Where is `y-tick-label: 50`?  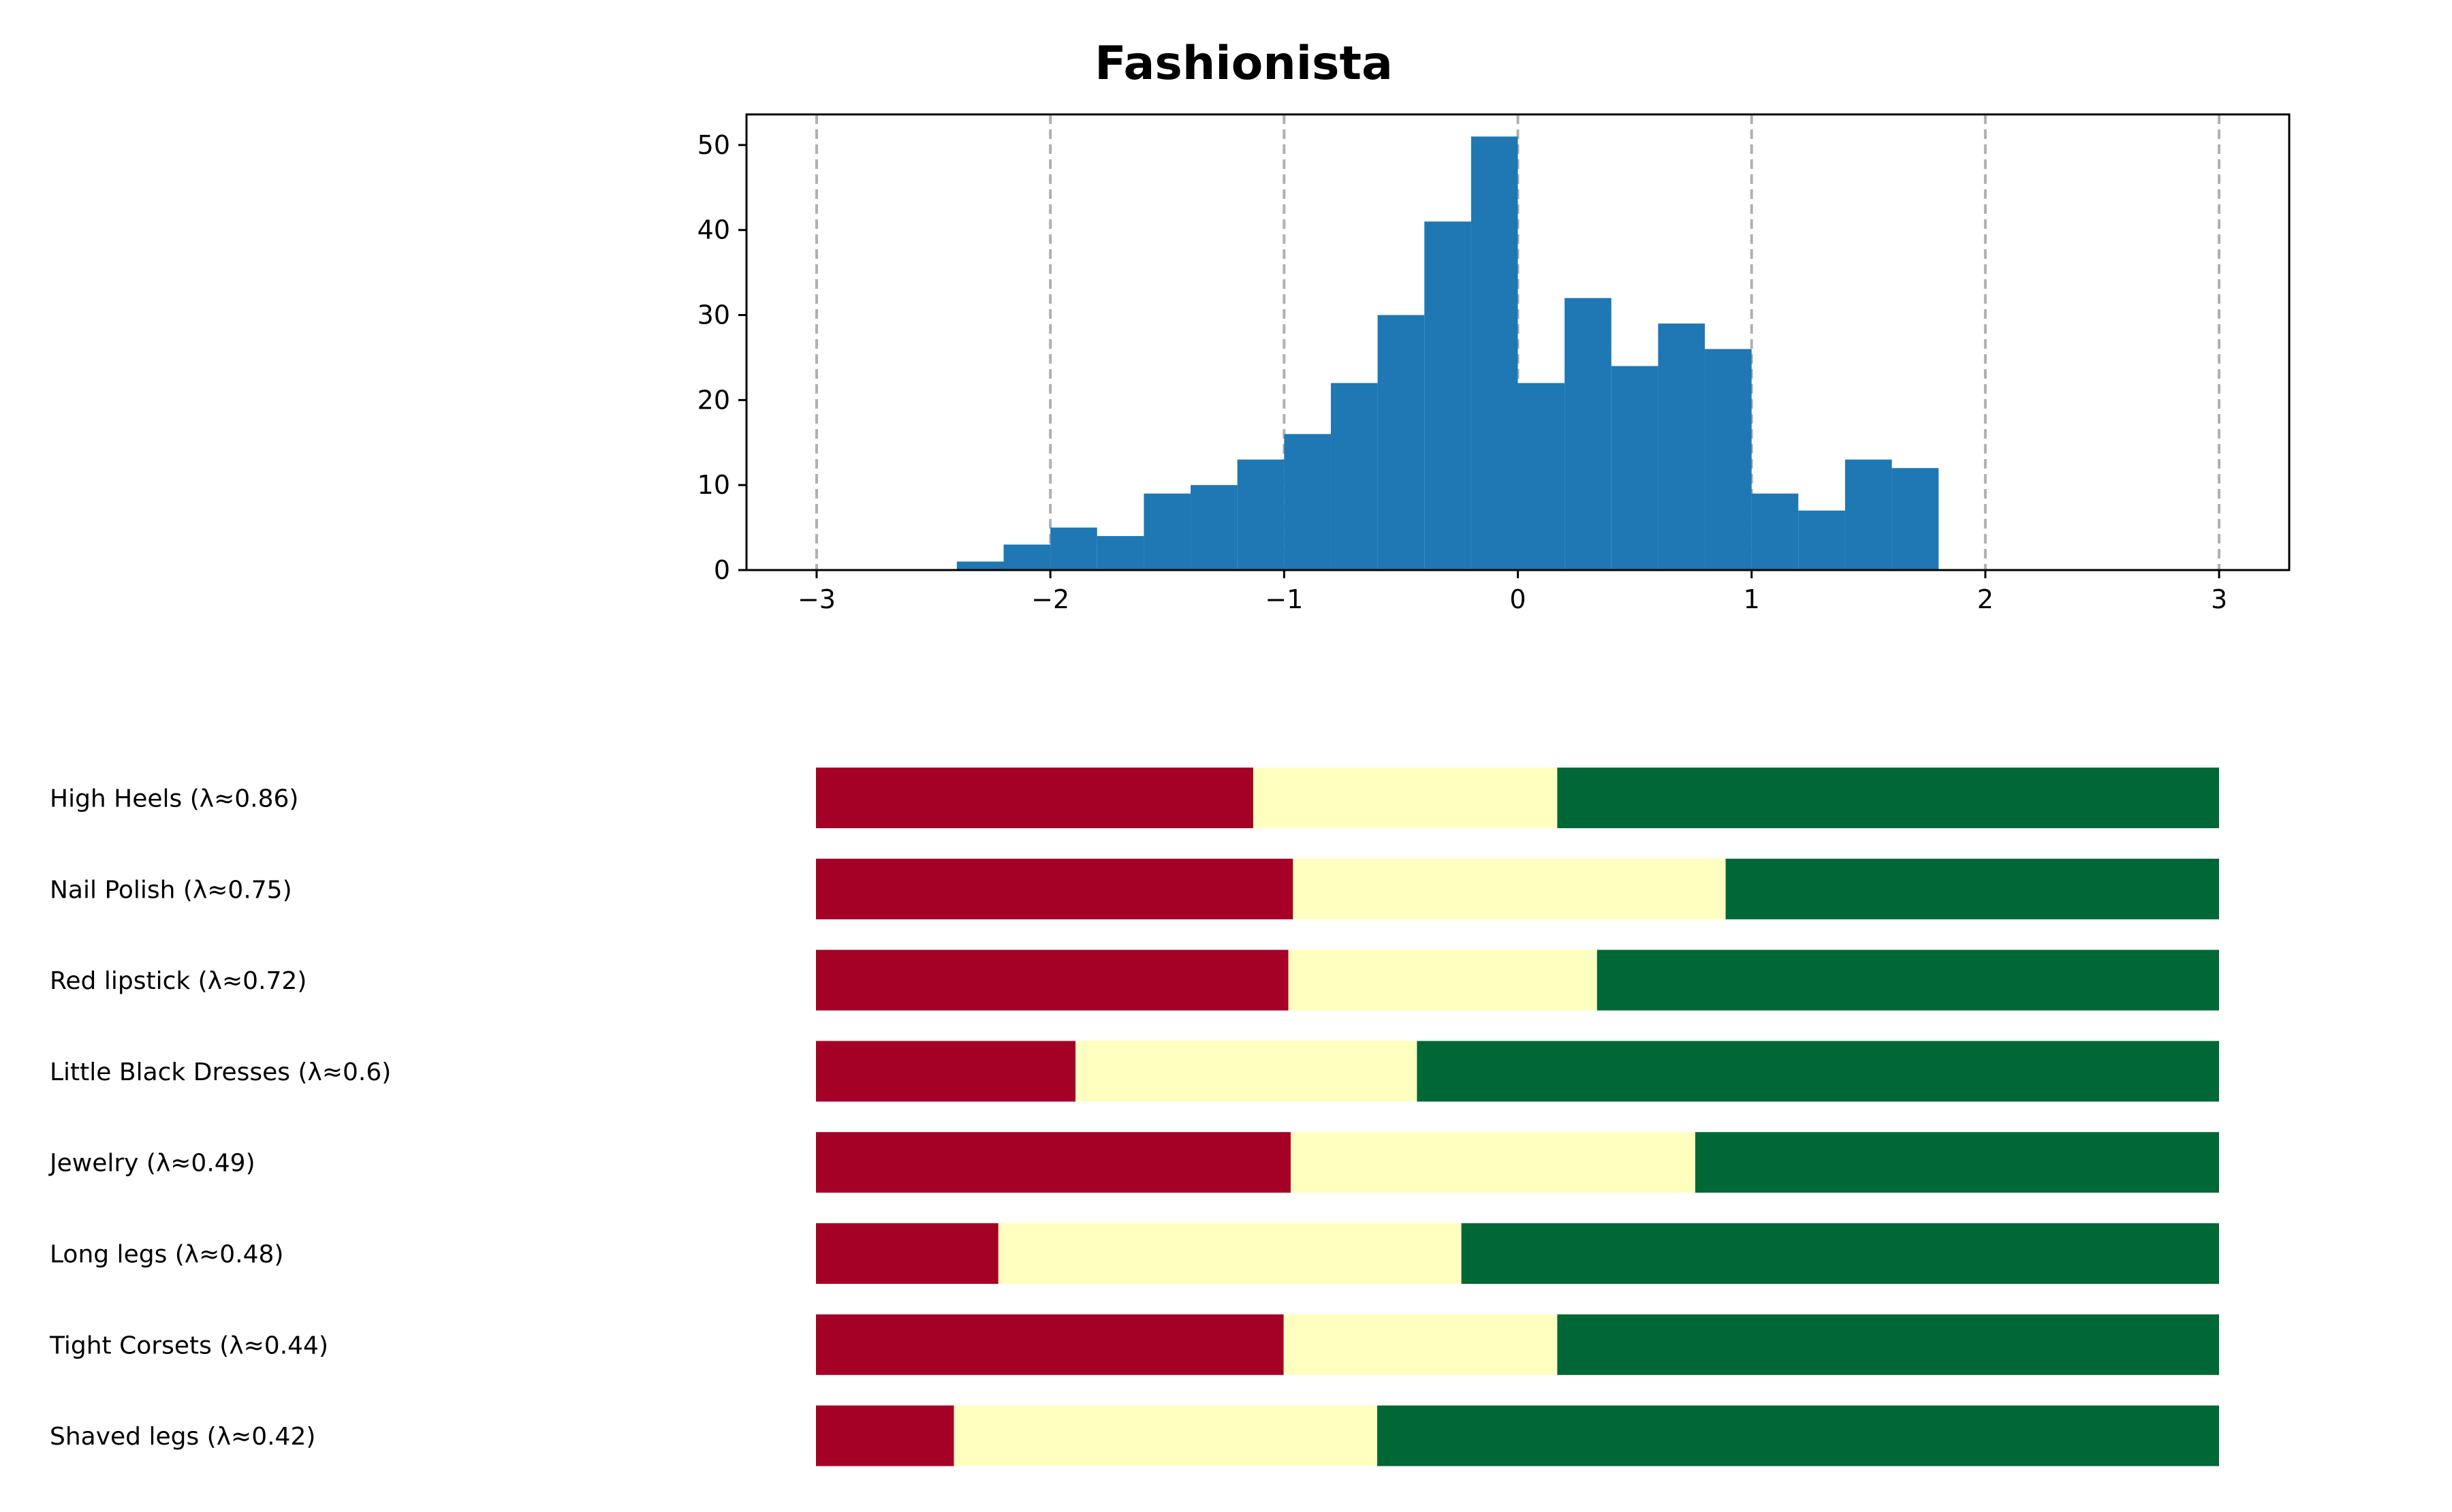 y-tick-label: 50 is located at coordinates (713, 145).